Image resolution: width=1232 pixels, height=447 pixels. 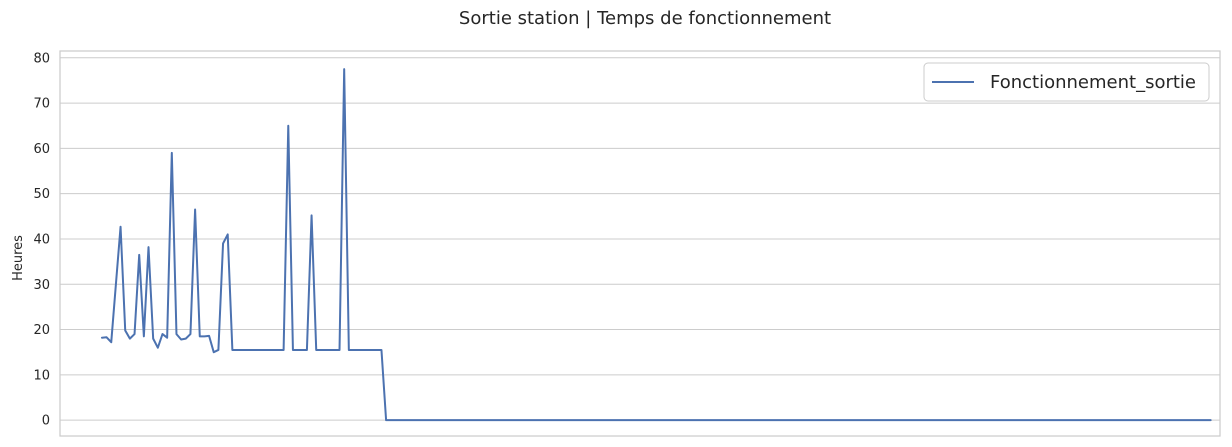 What do you see at coordinates (41, 58) in the screenshot?
I see `y-tick-label-80: 80` at bounding box center [41, 58].